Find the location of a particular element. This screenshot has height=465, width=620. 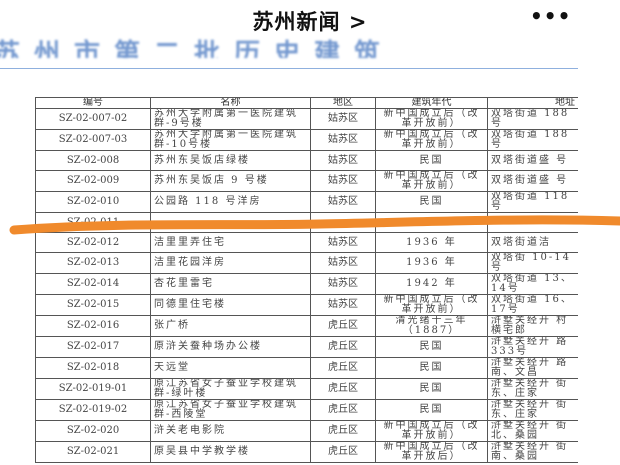

name-cell: 原江苏省女子蚕业学校建筑群-绿叶楼 is located at coordinates (230, 389).